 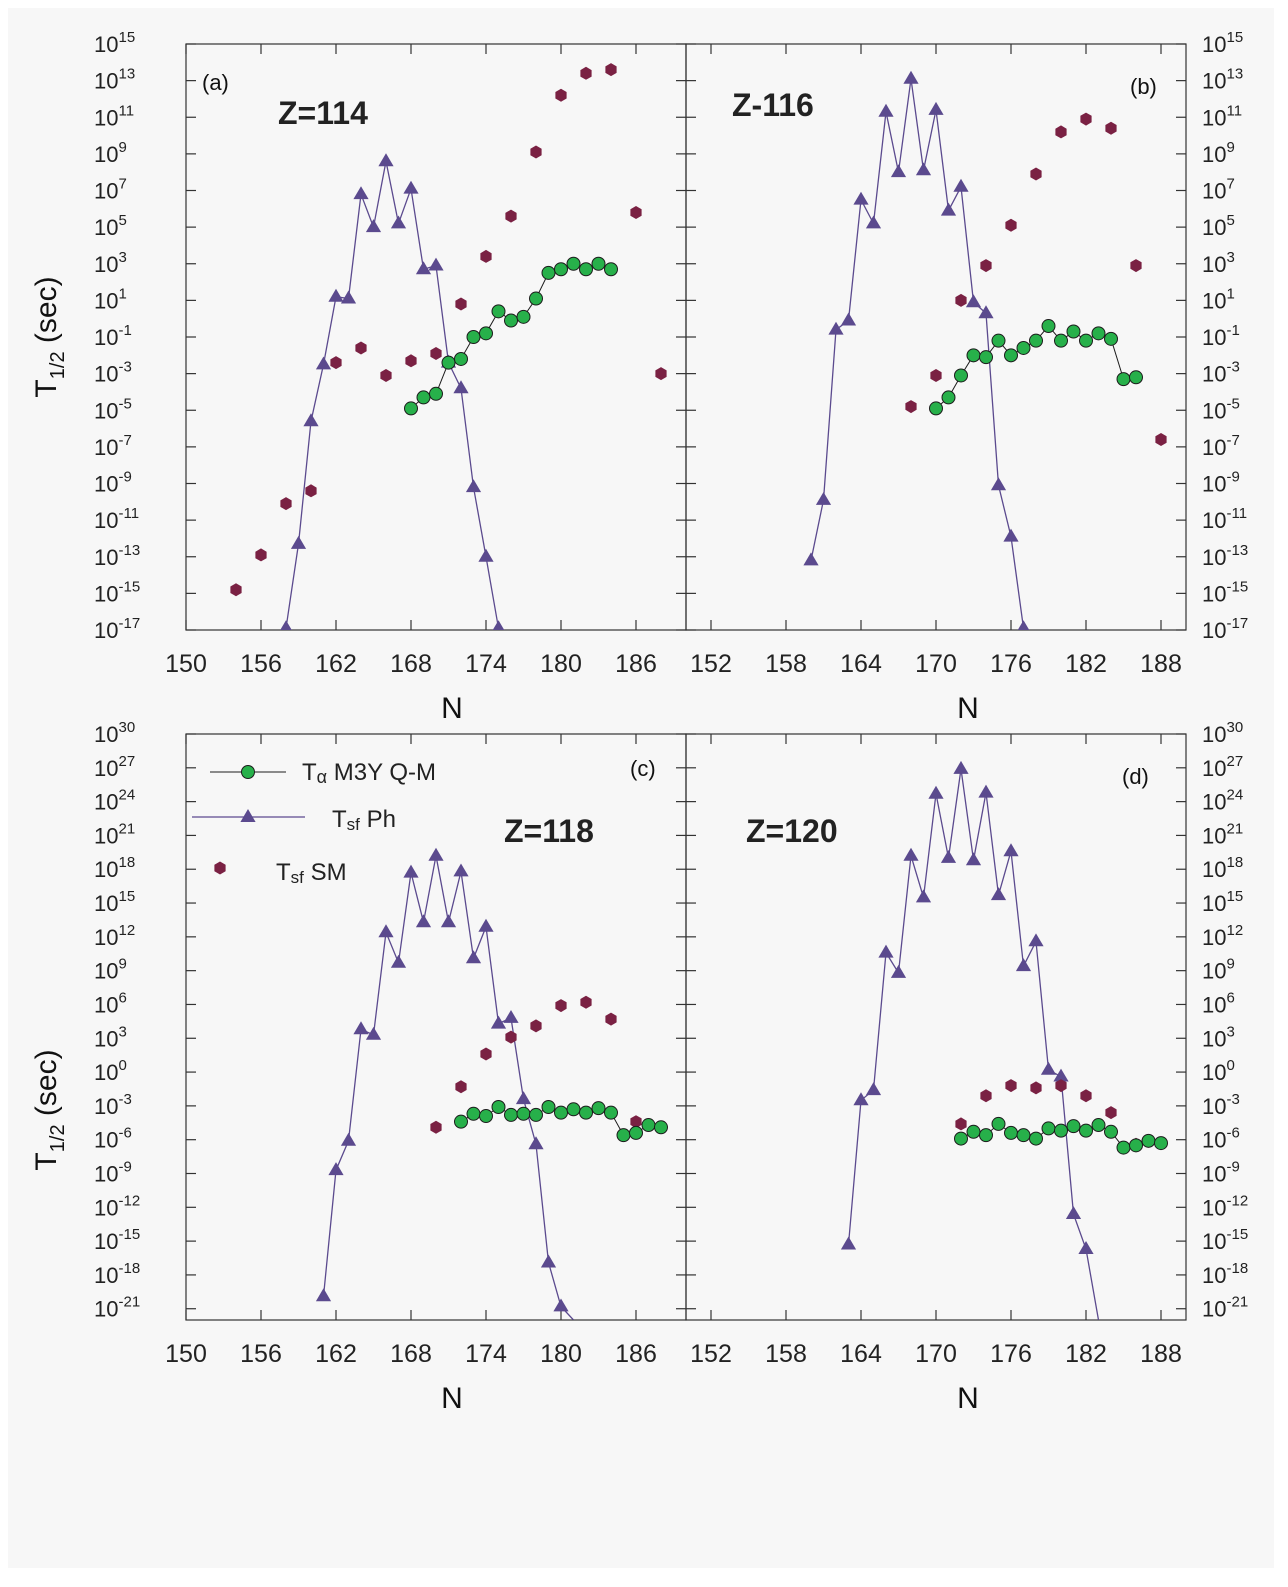 What do you see at coordinates (1221, 446) in the screenshot?
I see `y-tick-label: 10⁻⁷` at bounding box center [1221, 446].